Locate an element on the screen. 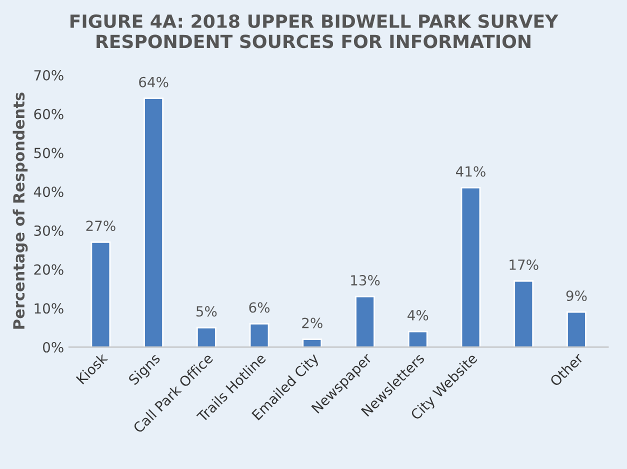 This screenshot has height=469, width=627. y-tick-label: 20% is located at coordinates (49, 269).